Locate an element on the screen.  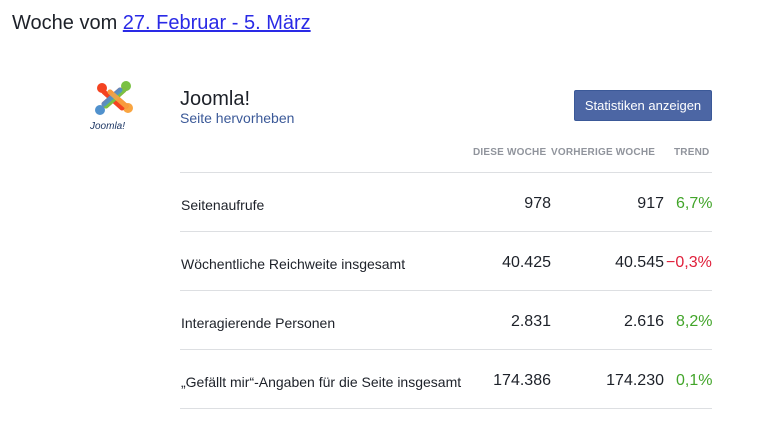
column-header-trend: TREND is located at coordinates (692, 152).